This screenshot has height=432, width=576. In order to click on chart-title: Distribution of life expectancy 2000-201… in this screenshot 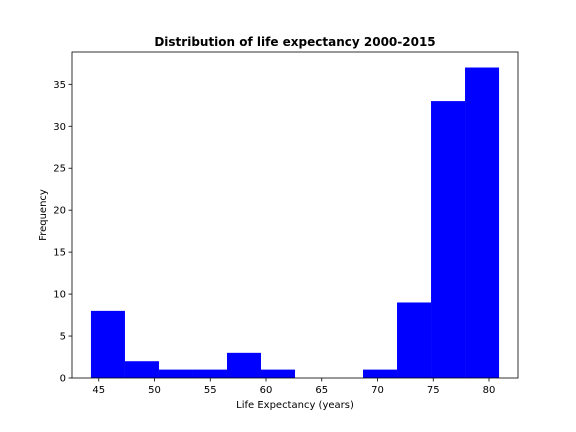, I will do `click(294, 42)`.